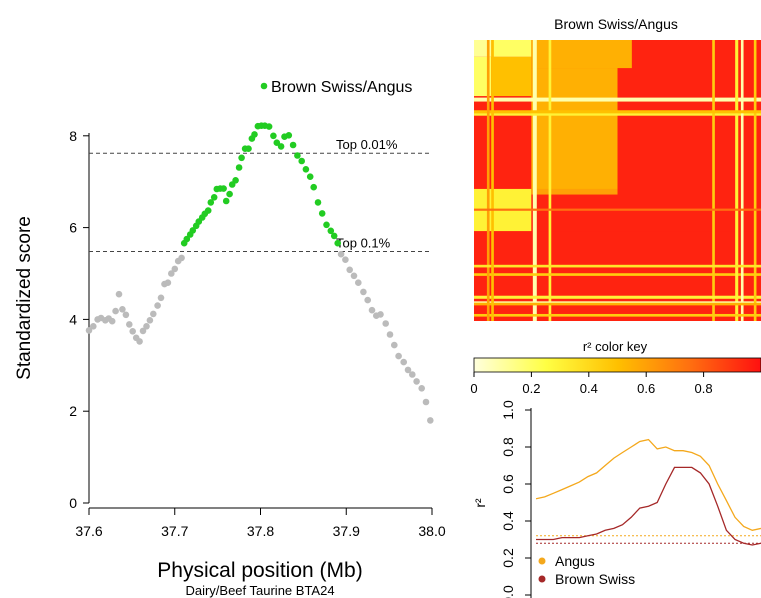 The image size is (761, 598). What do you see at coordinates (542, 561) in the screenshot?
I see `r2-legend-angus-marker` at bounding box center [542, 561].